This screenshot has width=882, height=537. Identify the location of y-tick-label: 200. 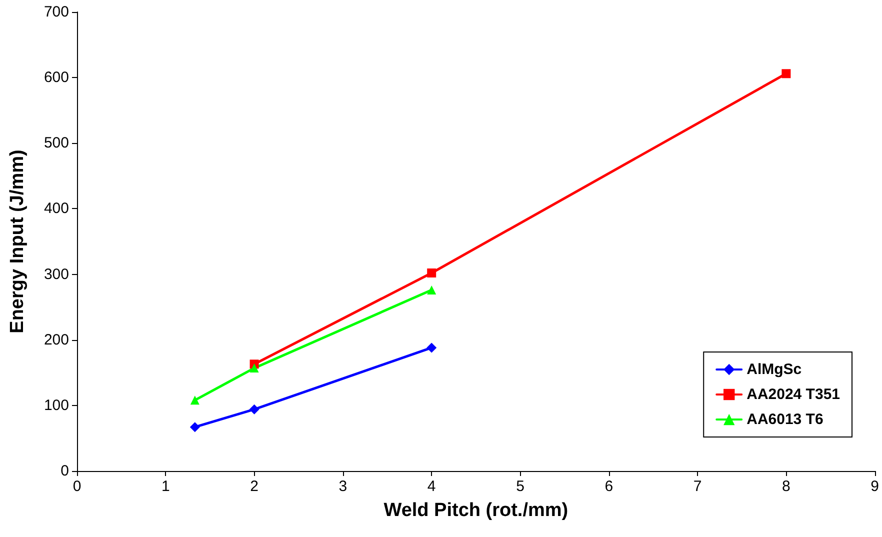
(56, 339).